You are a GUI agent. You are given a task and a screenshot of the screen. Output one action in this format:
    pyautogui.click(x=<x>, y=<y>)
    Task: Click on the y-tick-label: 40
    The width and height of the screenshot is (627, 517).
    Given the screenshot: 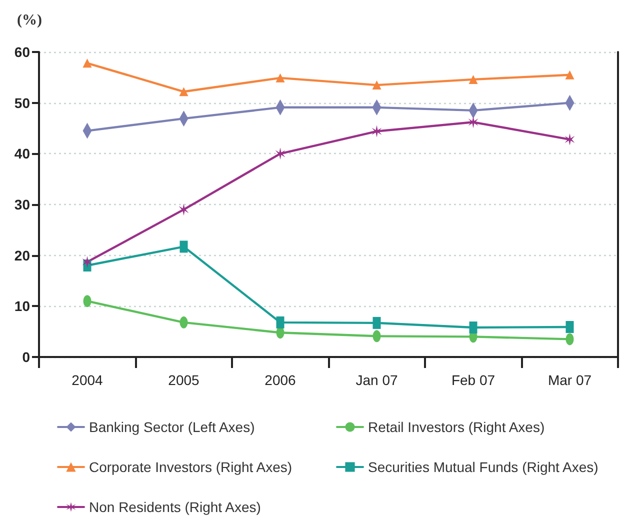 What is the action you would take?
    pyautogui.click(x=22, y=154)
    